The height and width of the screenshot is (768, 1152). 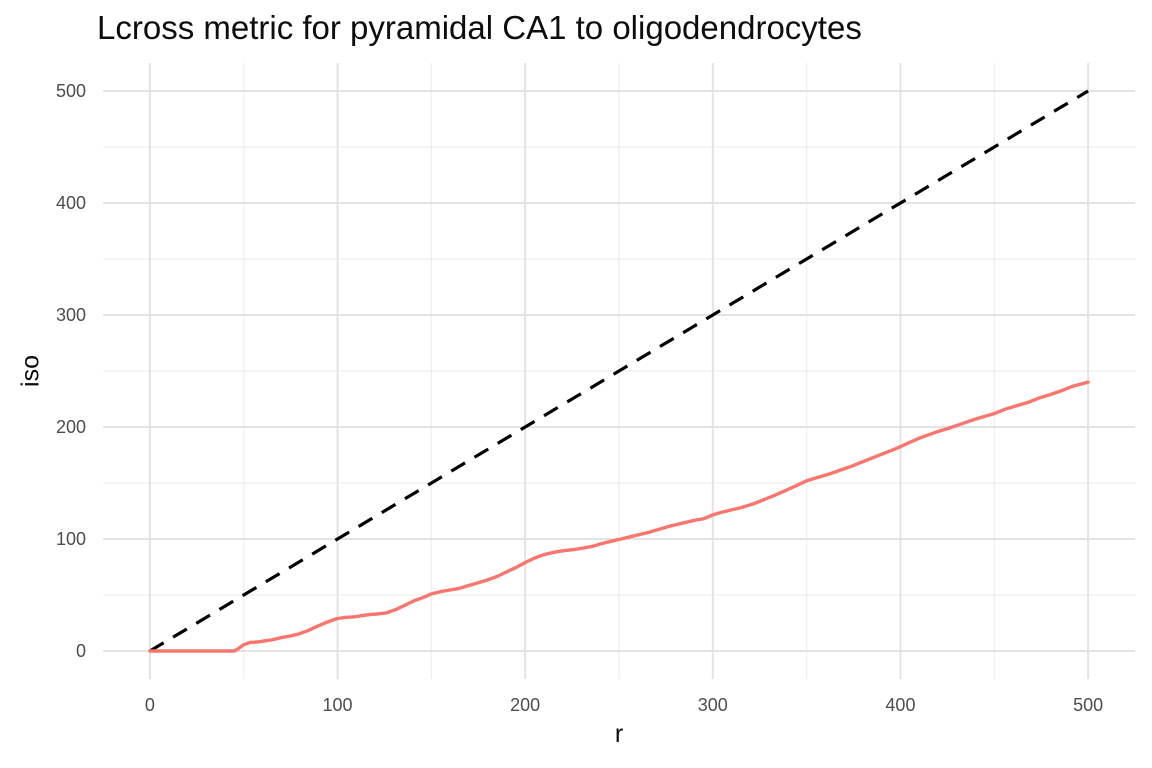 What do you see at coordinates (338, 705) in the screenshot?
I see `x-tick-label: 100` at bounding box center [338, 705].